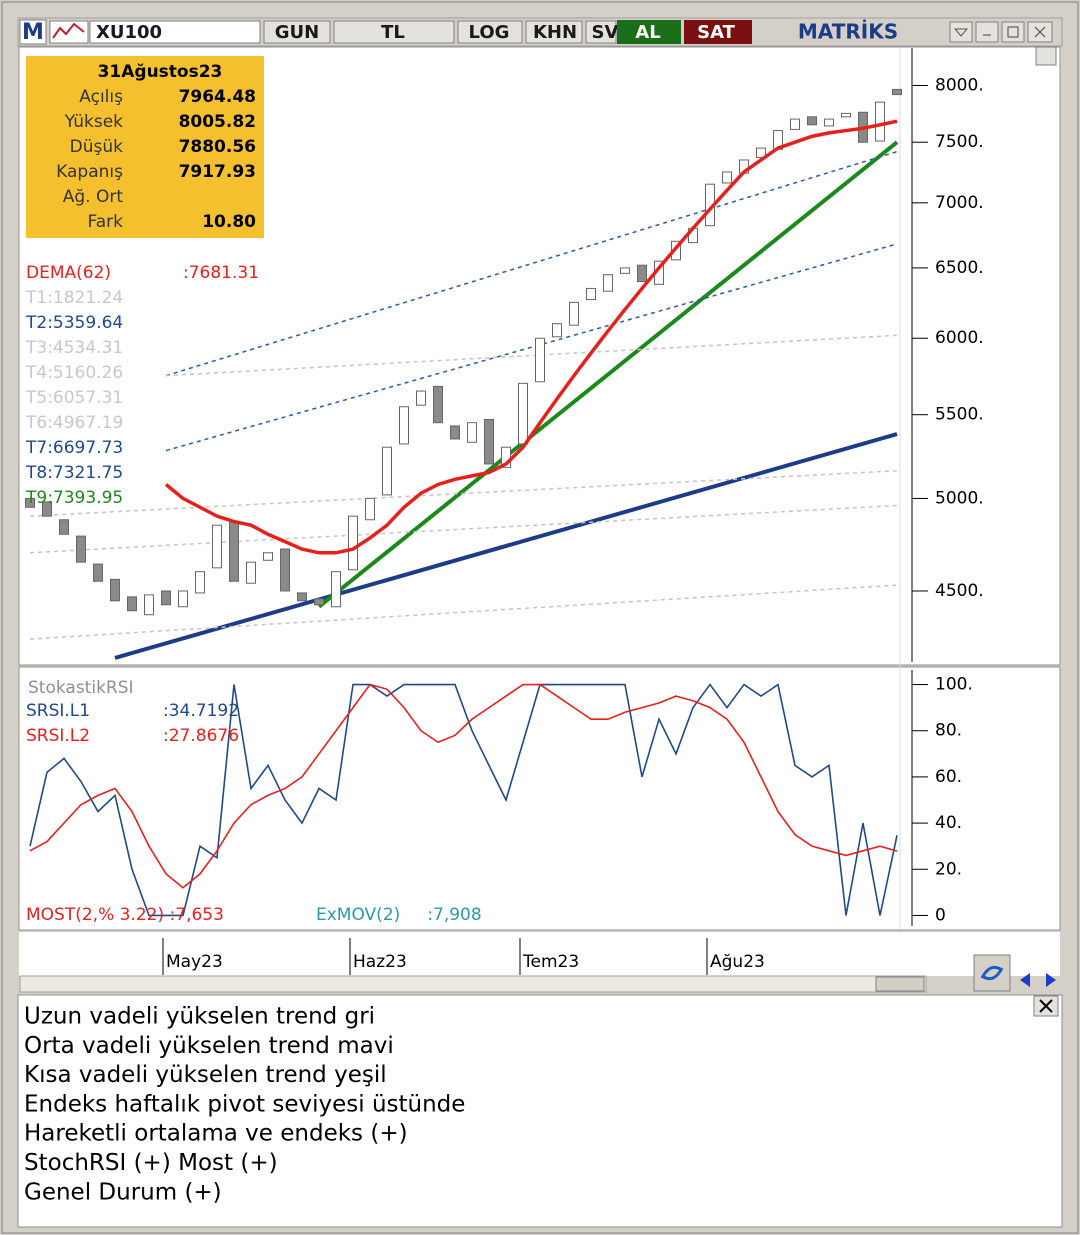 The image size is (1080, 1235). Describe the element at coordinates (940, 915) in the screenshot. I see `y-tick-label: 0` at that location.